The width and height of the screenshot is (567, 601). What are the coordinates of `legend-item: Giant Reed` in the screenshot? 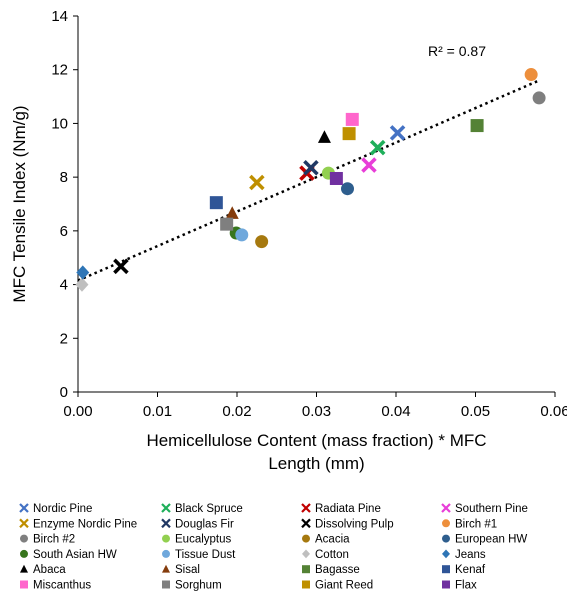 It's located at (337, 586).